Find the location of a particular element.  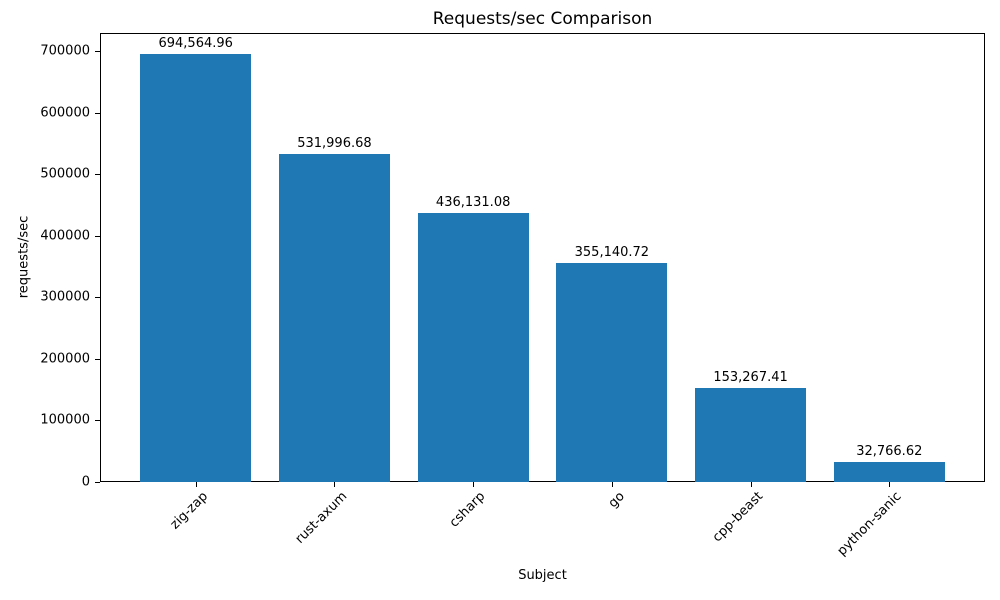

x-tick-label: csharp is located at coordinates (468, 510).